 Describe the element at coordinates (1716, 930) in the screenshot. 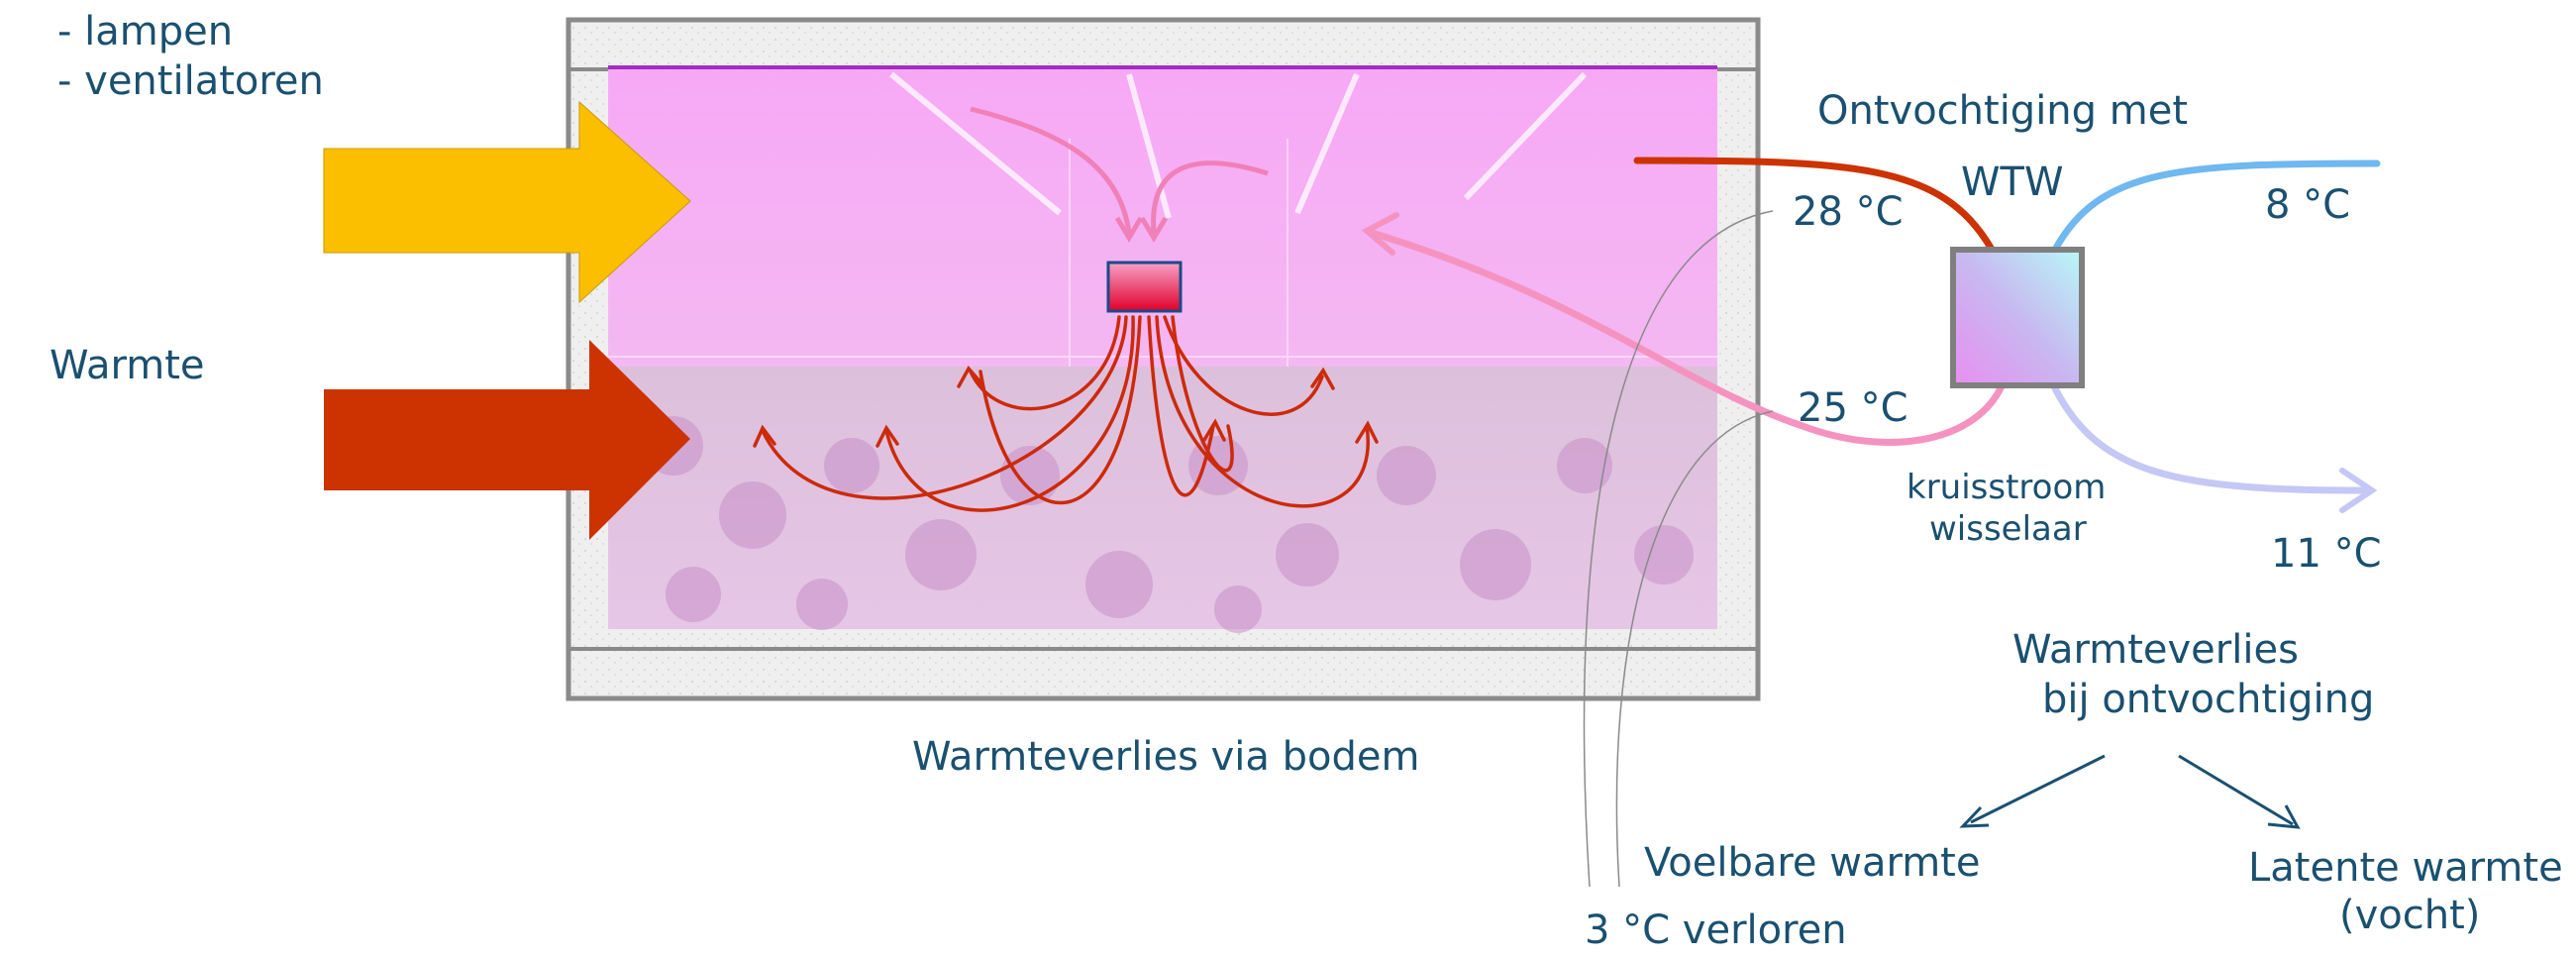

I see `lost-degrees-label: 3 °C verloren` at that location.